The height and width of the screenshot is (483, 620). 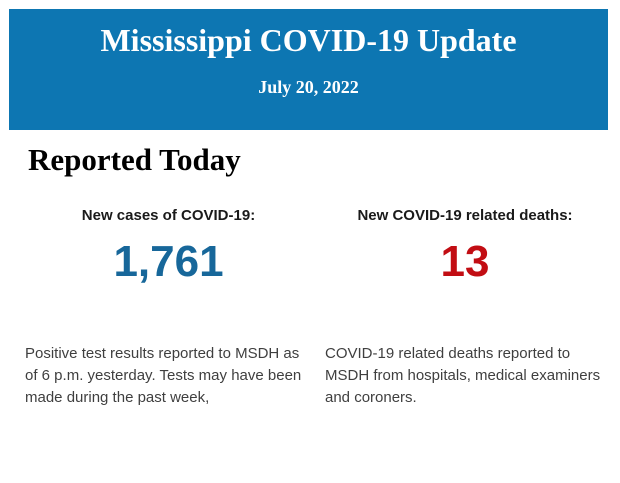 I want to click on new-cases-label: New cases of COVID-19:, so click(x=168, y=215).